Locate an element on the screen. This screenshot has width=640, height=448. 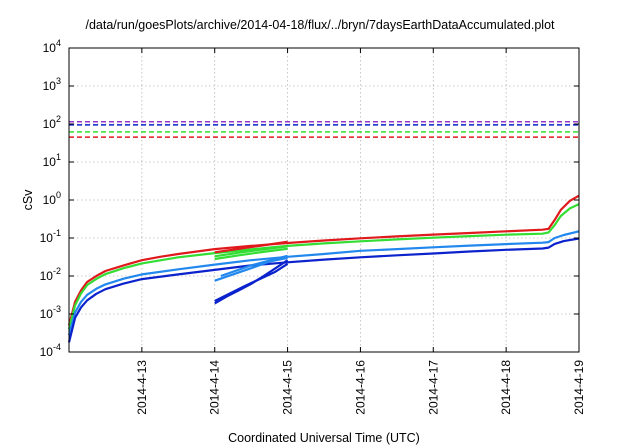
y-tick-exponent: 0 is located at coordinates (58, 195).